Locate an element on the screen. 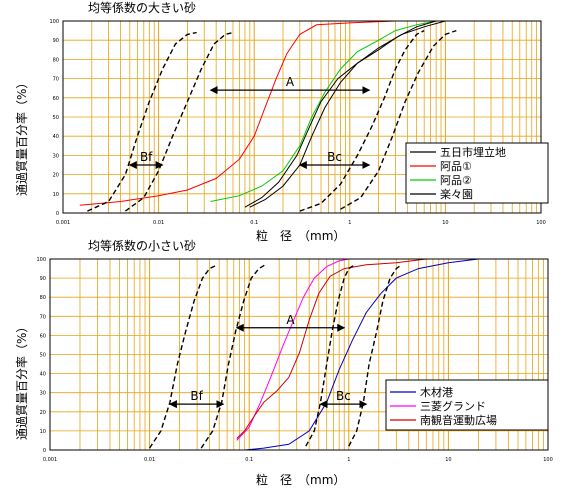  legend-label-rakurakuen: 楽々園 is located at coordinates (456, 194).